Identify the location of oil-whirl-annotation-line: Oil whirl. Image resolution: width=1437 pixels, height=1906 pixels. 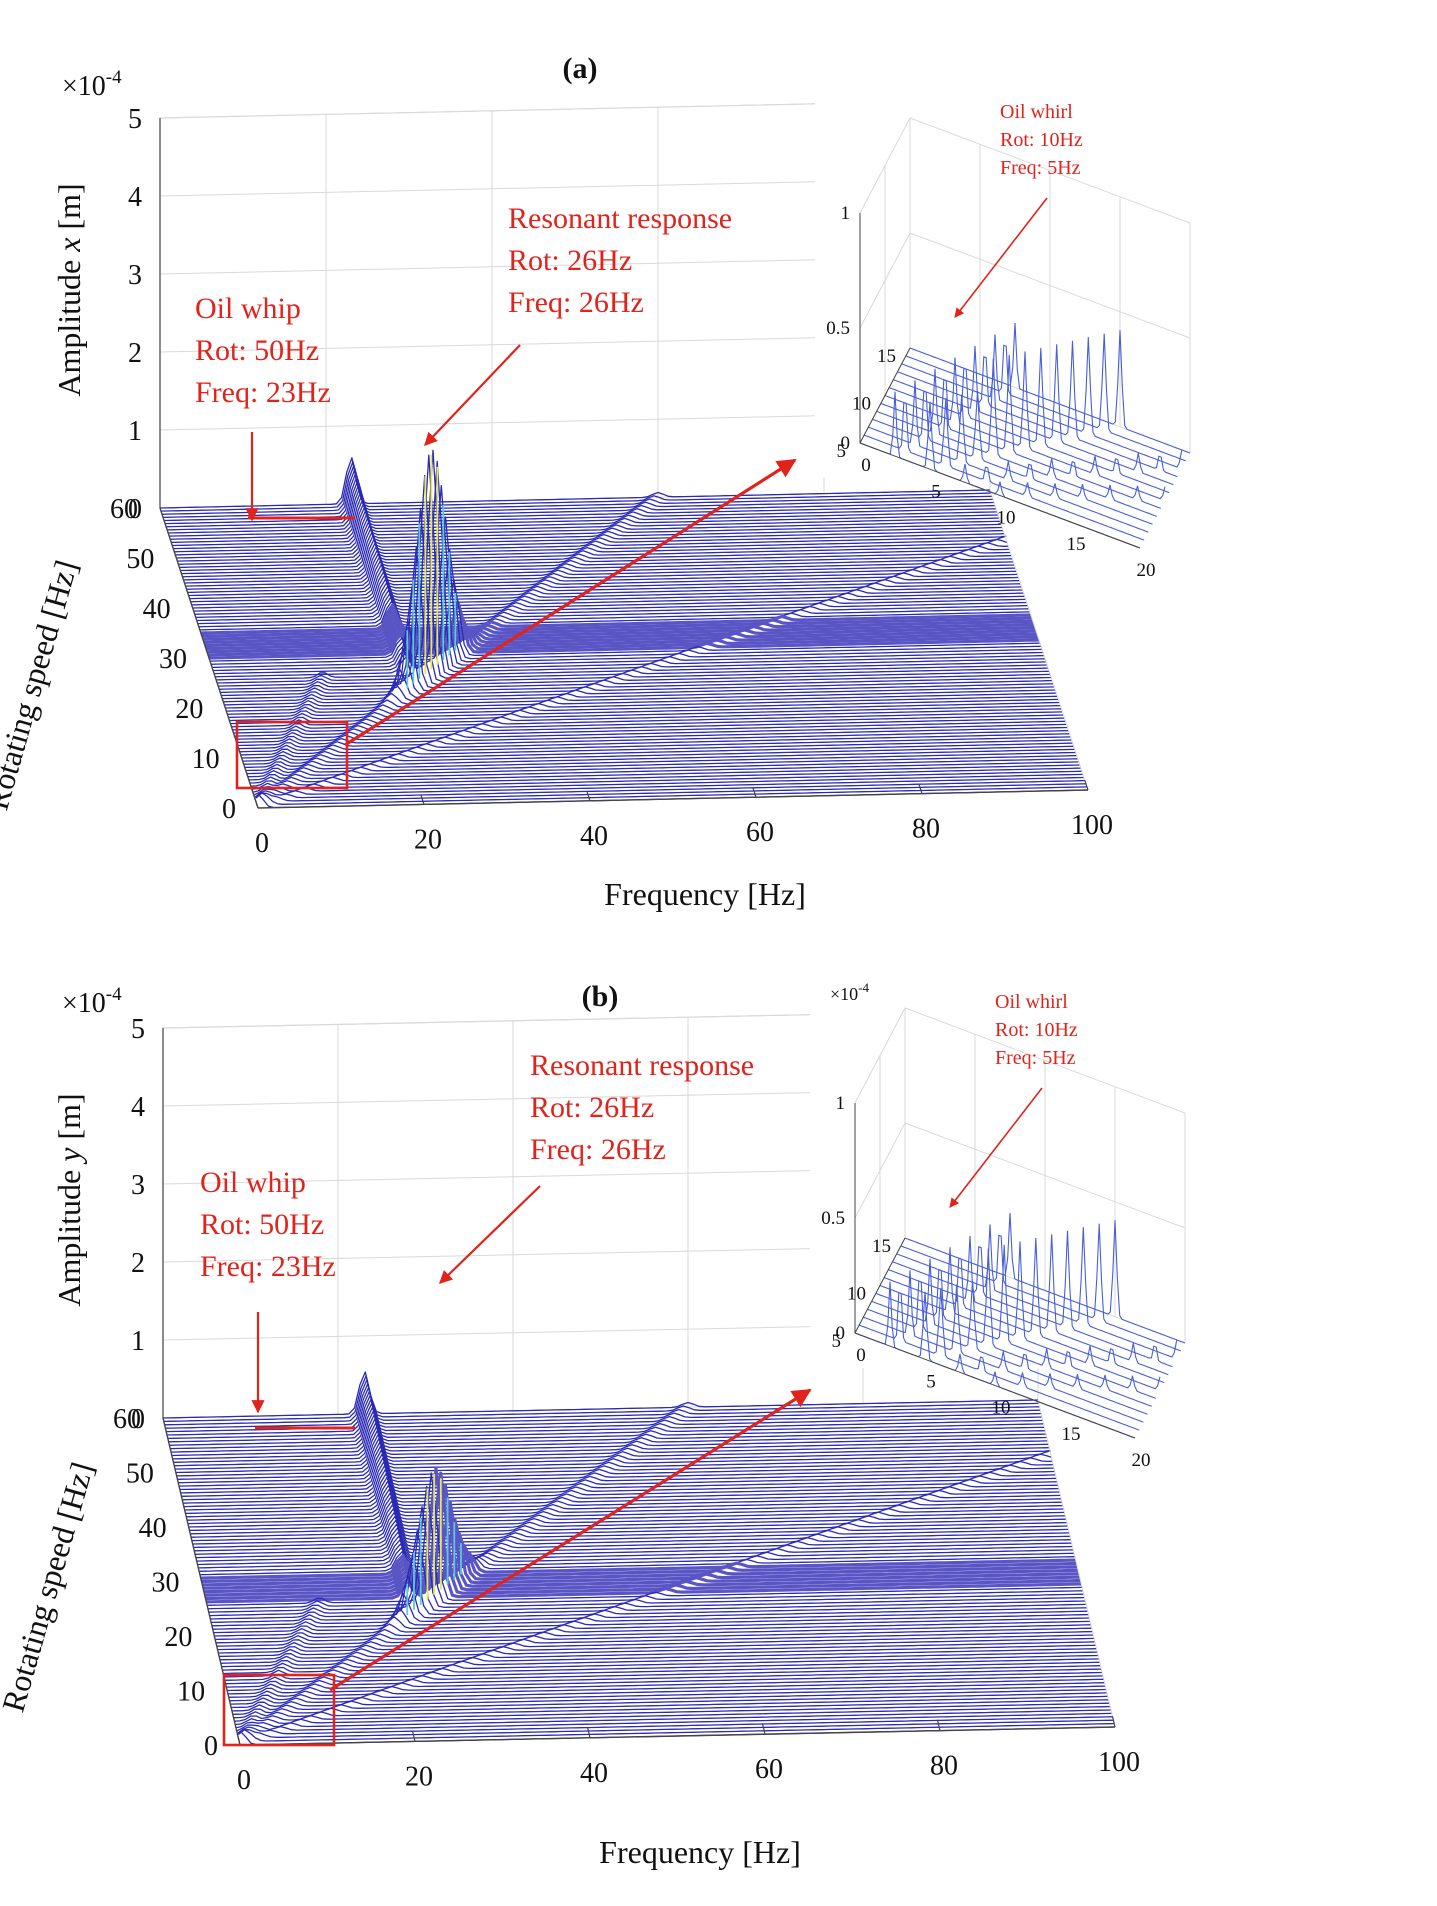
(1031, 1002).